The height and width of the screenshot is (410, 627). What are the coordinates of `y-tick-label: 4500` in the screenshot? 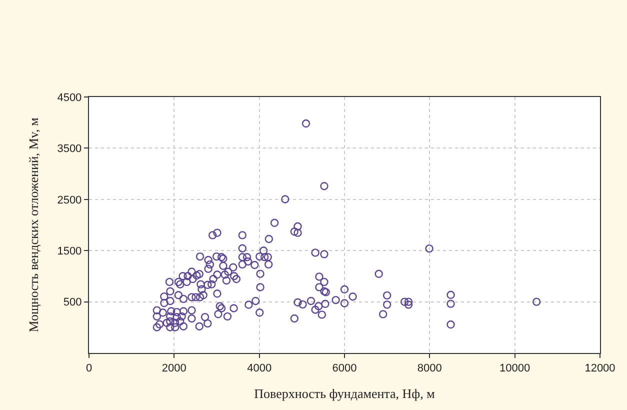 It's located at (69, 98).